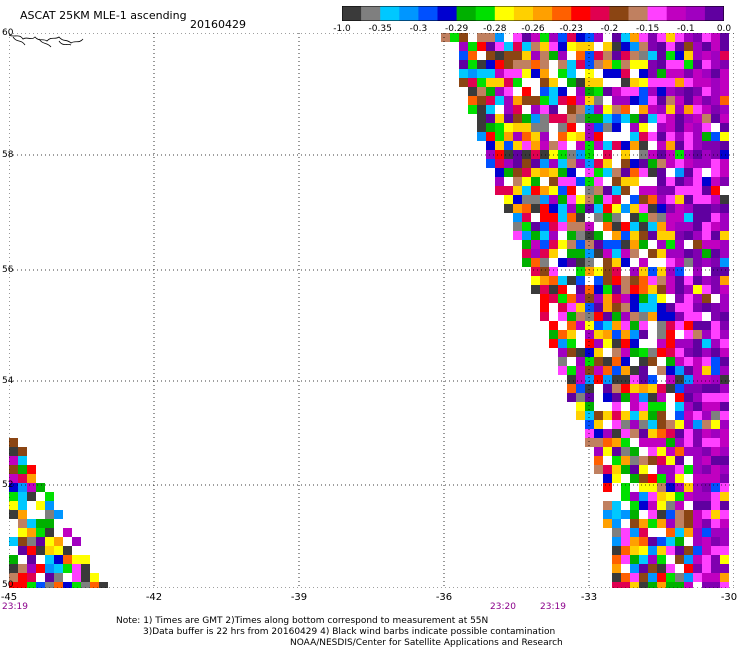  I want to click on colorbar-label: 0.0, so click(724, 29).